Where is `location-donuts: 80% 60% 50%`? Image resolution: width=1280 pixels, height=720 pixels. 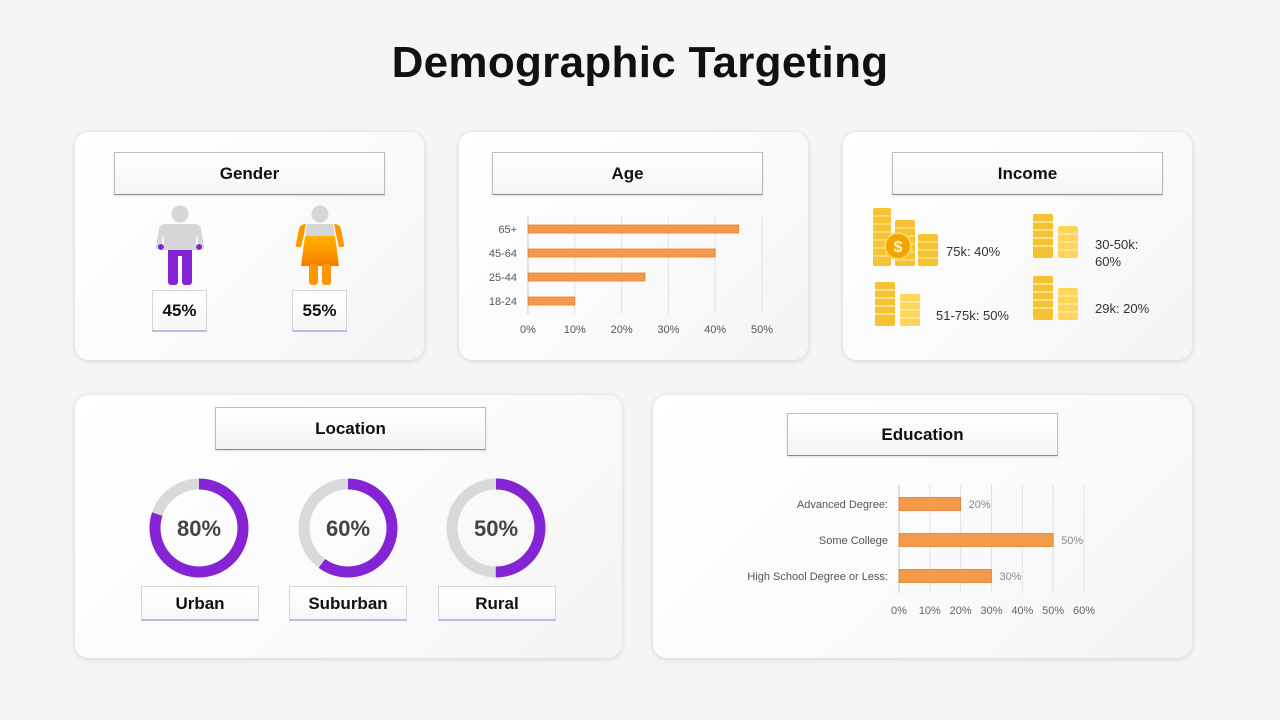 location-donuts: 80% 60% 50% is located at coordinates (347, 528).